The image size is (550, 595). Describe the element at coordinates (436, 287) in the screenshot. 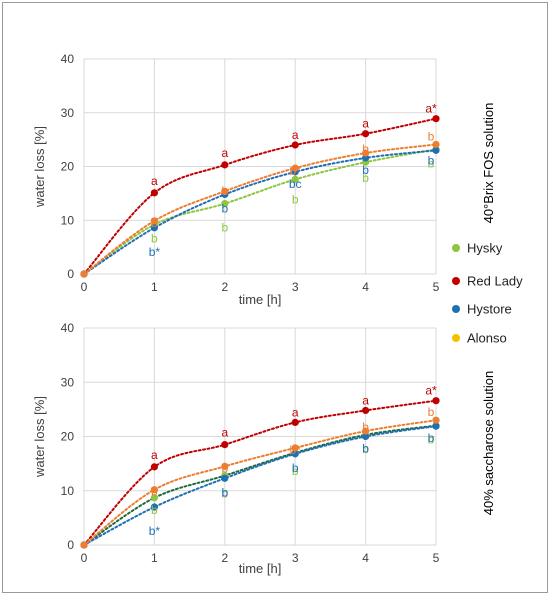

I see `x-tick-label: 5` at that location.